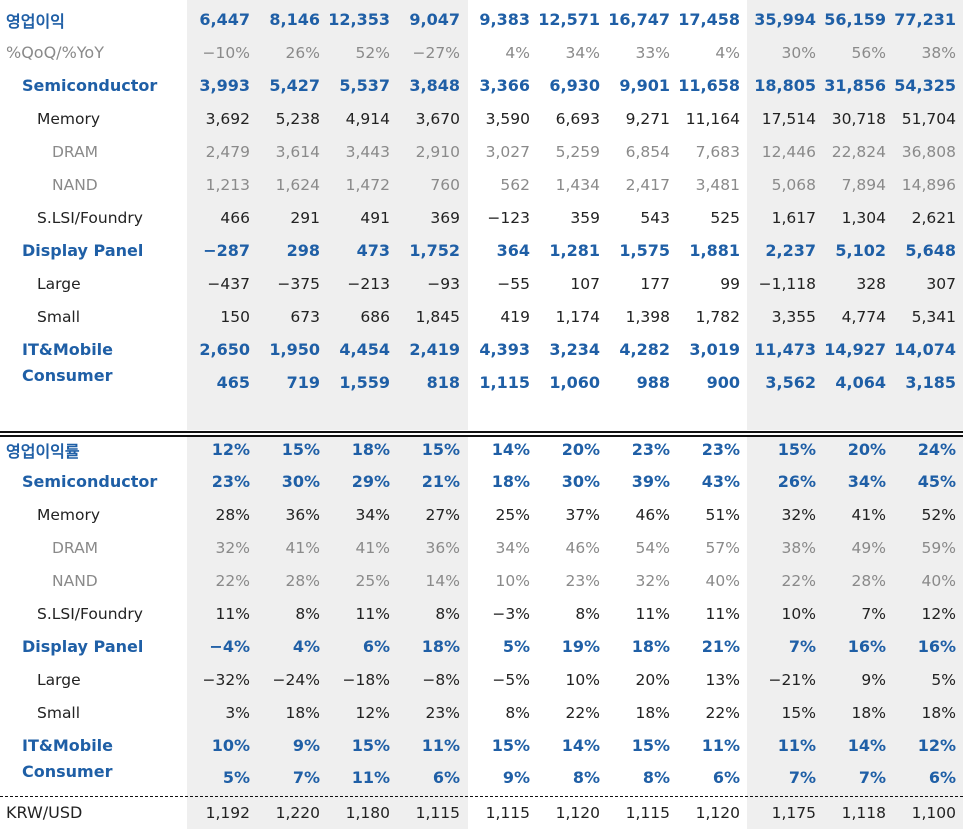 This screenshot has width=963, height=829. Describe the element at coordinates (370, 481) in the screenshot. I see `value-cell: 29%` at that location.